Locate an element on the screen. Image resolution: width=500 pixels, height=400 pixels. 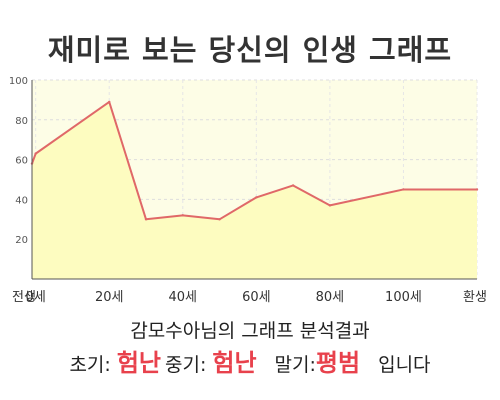
x-tick-label: 100세 is located at coordinates (403, 297).